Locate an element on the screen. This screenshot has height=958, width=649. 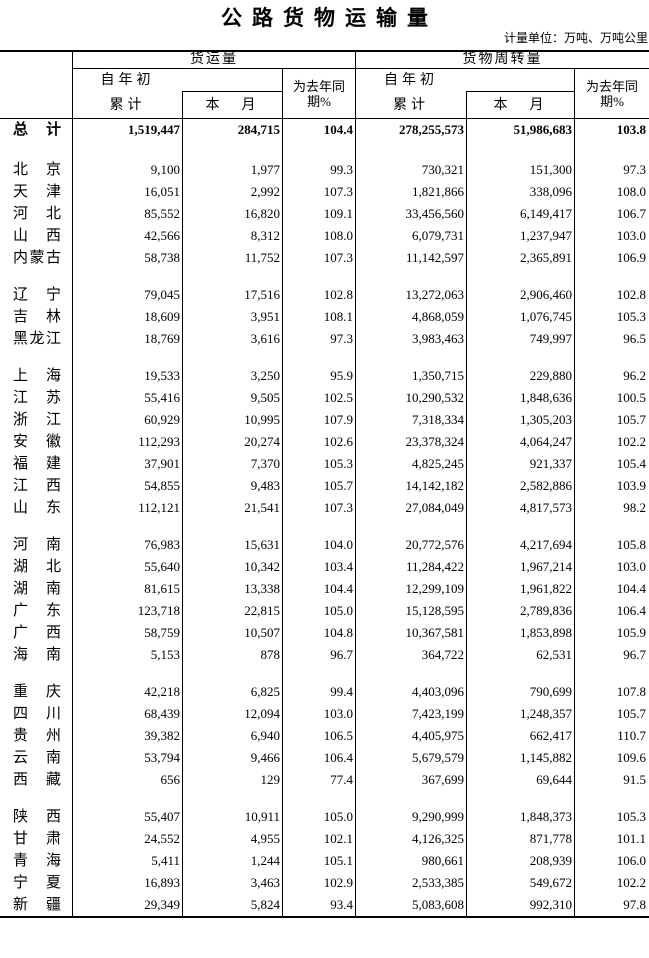
cell-pct-left: 105.0 is located at coordinates (338, 610).